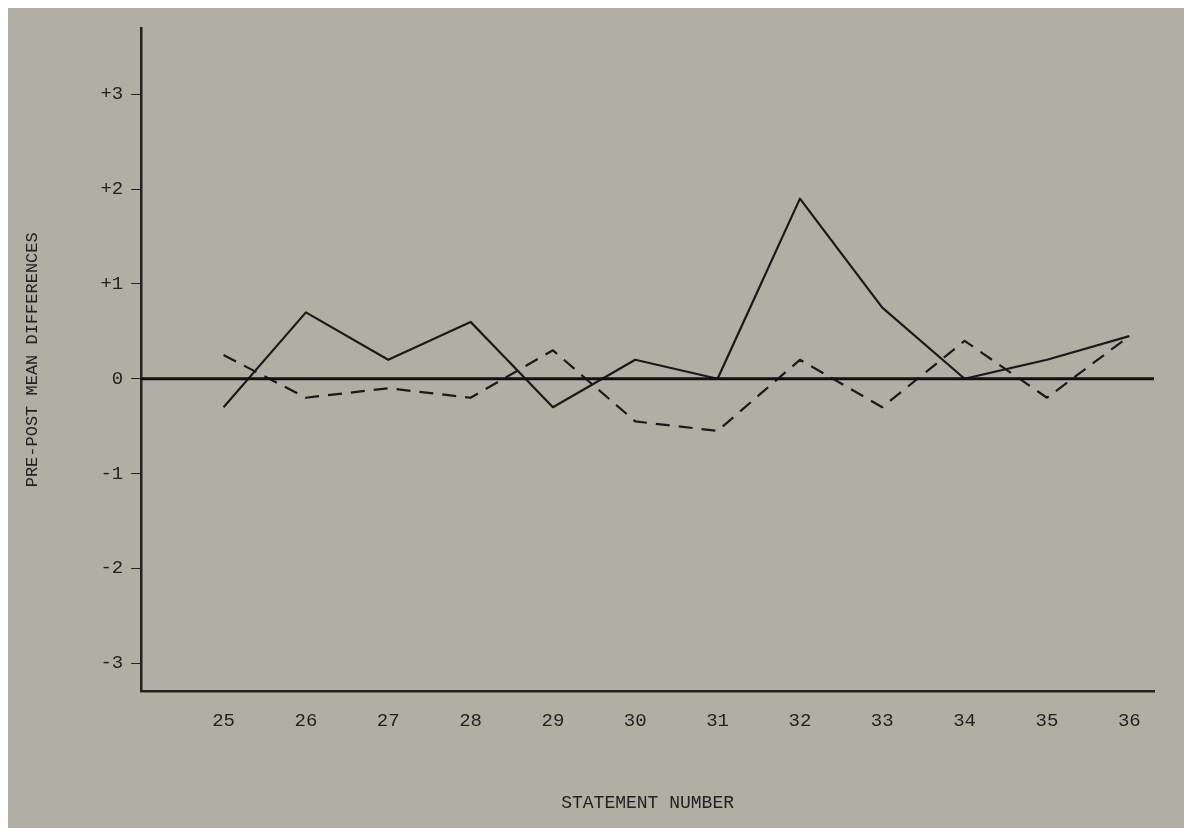 The width and height of the screenshot is (1192, 836). I want to click on x-tick-label: 33, so click(882, 721).